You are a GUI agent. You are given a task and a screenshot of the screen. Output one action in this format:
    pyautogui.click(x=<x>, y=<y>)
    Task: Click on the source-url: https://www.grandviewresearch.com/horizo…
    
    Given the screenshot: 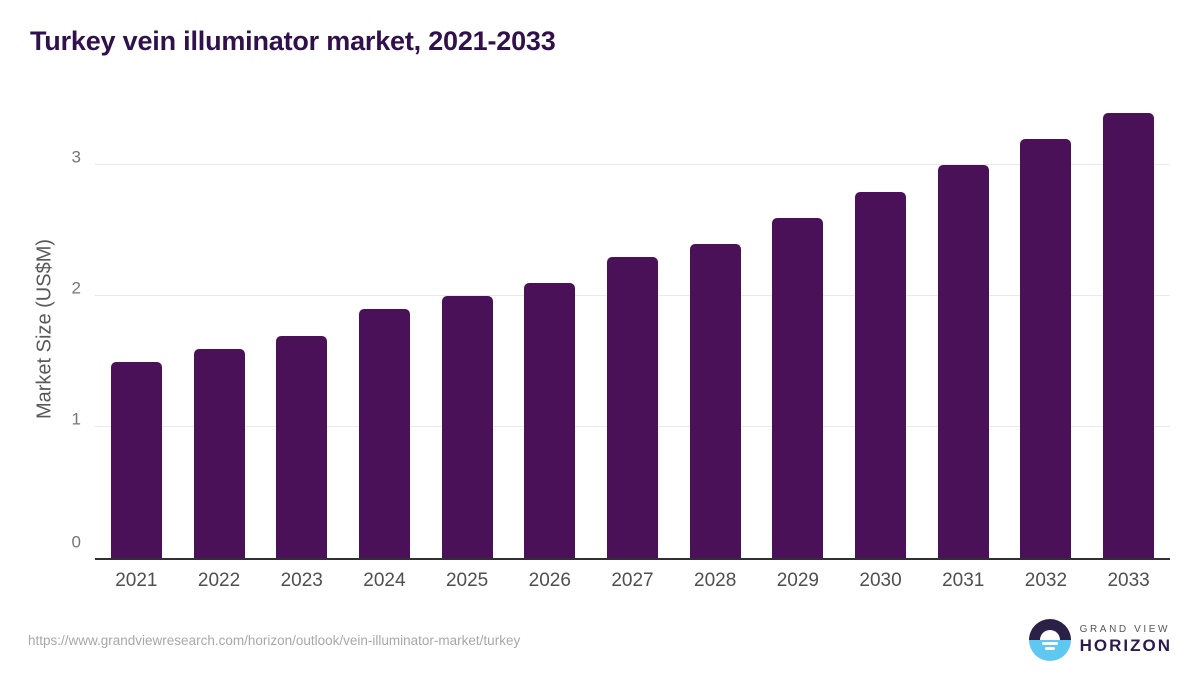 What is the action you would take?
    pyautogui.click(x=274, y=640)
    